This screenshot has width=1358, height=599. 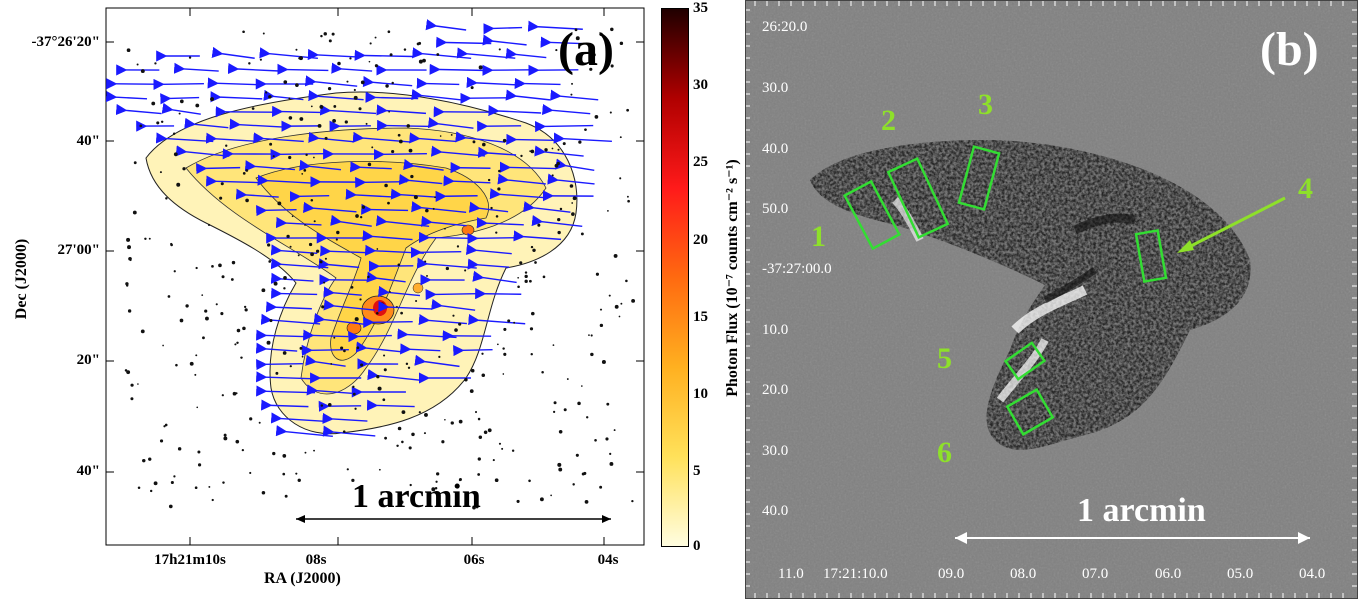 What do you see at coordinates (66, 42) in the screenshot?
I see `y-tick: -37°26'20"` at bounding box center [66, 42].